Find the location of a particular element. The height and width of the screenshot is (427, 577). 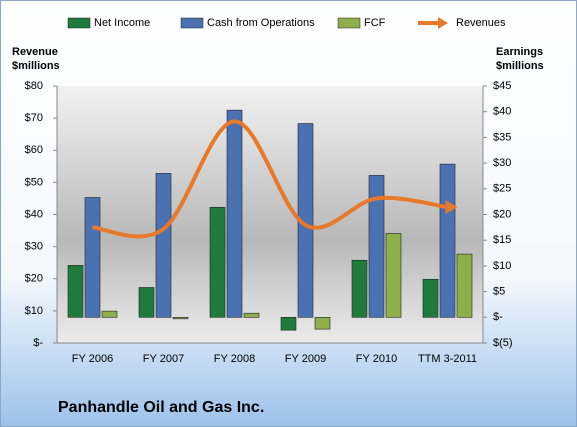

x-tick-label: FY 2009 is located at coordinates (305, 359).